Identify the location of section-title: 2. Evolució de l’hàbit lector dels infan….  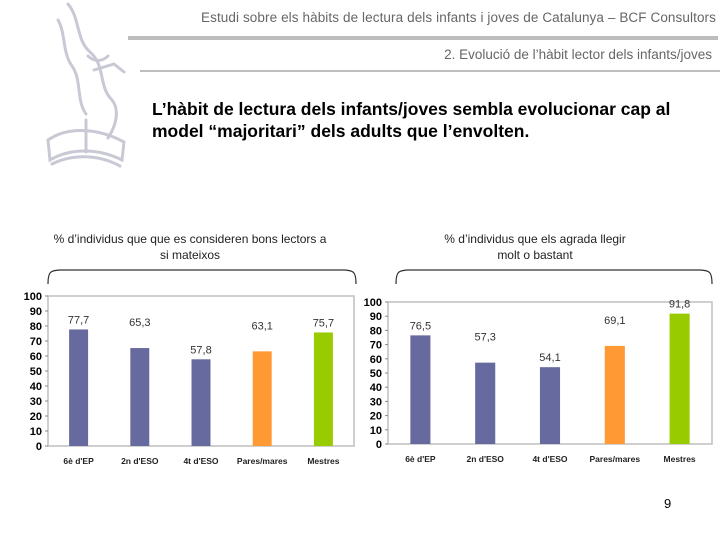
(578, 54).